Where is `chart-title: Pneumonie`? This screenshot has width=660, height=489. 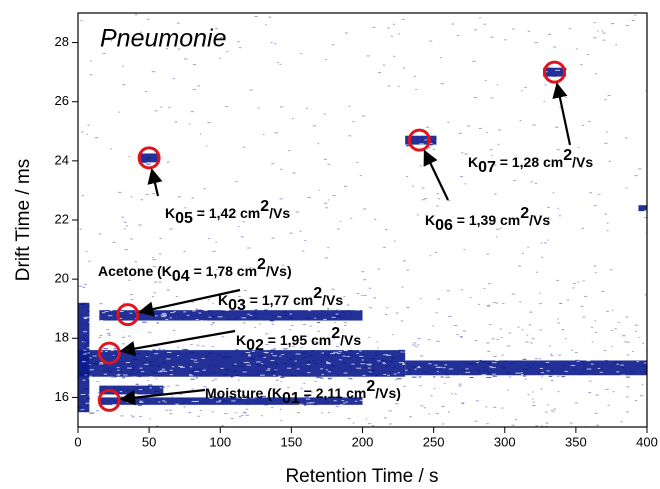 chart-title: Pneumonie is located at coordinates (163, 39).